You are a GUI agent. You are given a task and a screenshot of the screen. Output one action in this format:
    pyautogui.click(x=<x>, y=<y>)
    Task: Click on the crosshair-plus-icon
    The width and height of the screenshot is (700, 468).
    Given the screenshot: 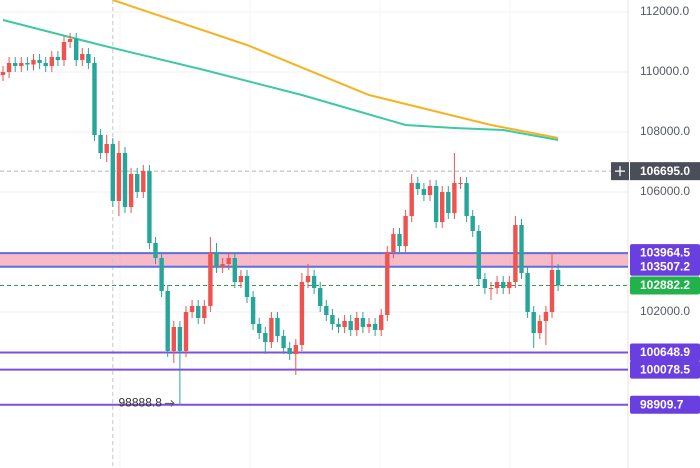 What is the action you would take?
    pyautogui.click(x=620, y=171)
    